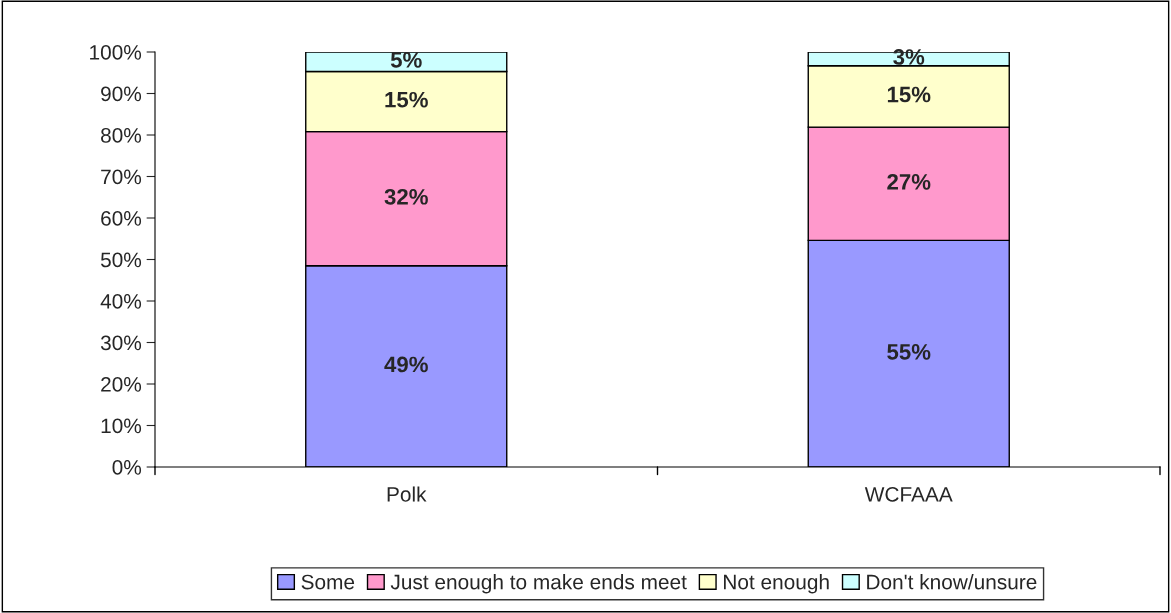 The height and width of the screenshot is (613, 1171). What do you see at coordinates (121, 343) in the screenshot?
I see `y-tick-label: 30%` at bounding box center [121, 343].